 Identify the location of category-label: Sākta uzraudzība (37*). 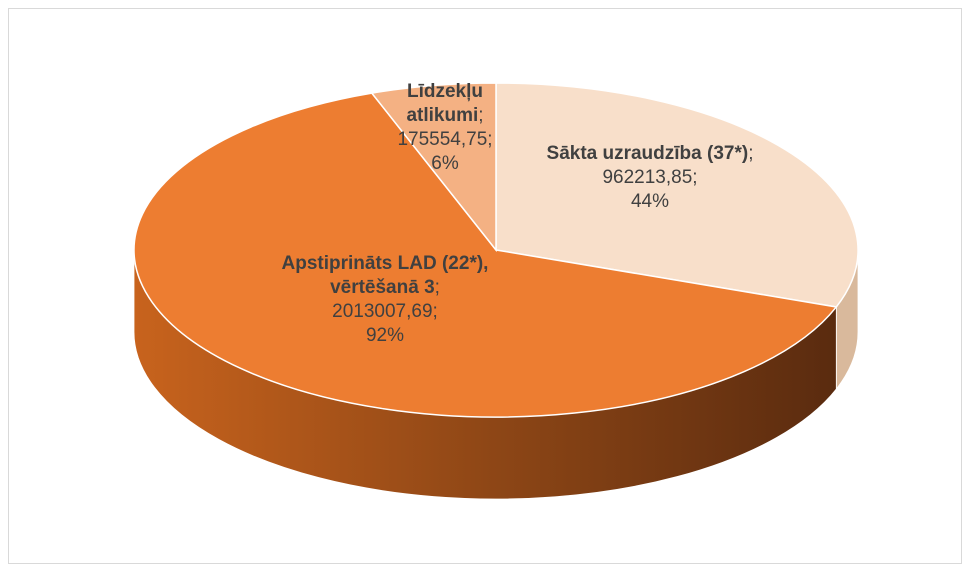
(647, 153).